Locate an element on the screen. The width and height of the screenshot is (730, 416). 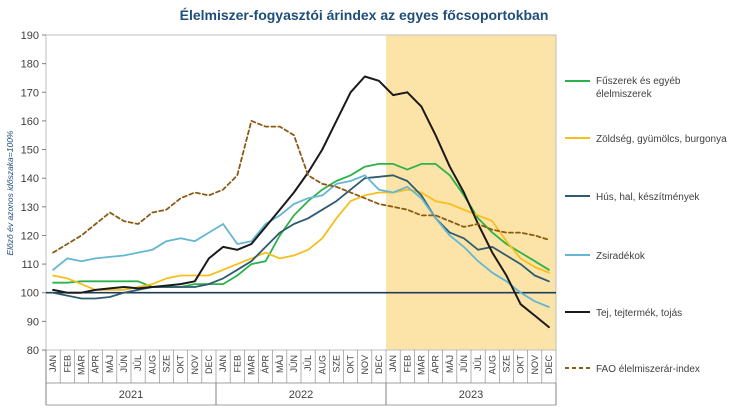
legend-label: FAO élelmiszerár-index is located at coordinates (648, 369).